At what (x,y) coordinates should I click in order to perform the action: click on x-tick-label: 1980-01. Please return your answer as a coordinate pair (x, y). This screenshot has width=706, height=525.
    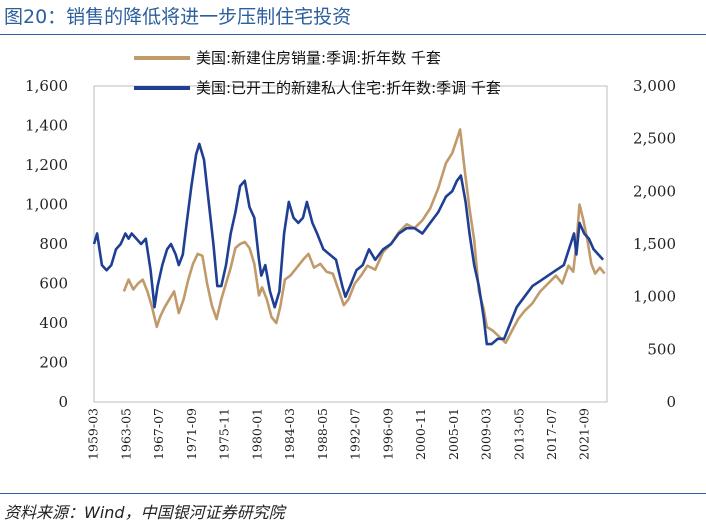
    Looking at the image, I should click on (256, 434).